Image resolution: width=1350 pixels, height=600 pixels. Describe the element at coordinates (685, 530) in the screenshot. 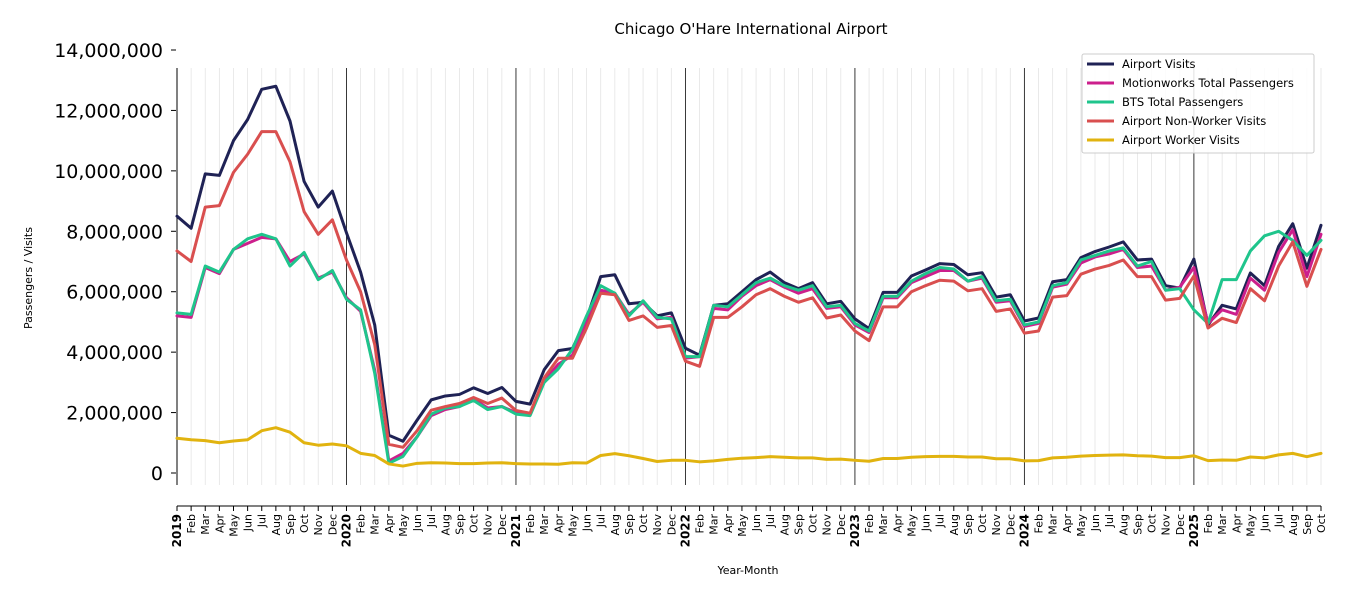

I see `x-tick-label-year: 2022` at that location.